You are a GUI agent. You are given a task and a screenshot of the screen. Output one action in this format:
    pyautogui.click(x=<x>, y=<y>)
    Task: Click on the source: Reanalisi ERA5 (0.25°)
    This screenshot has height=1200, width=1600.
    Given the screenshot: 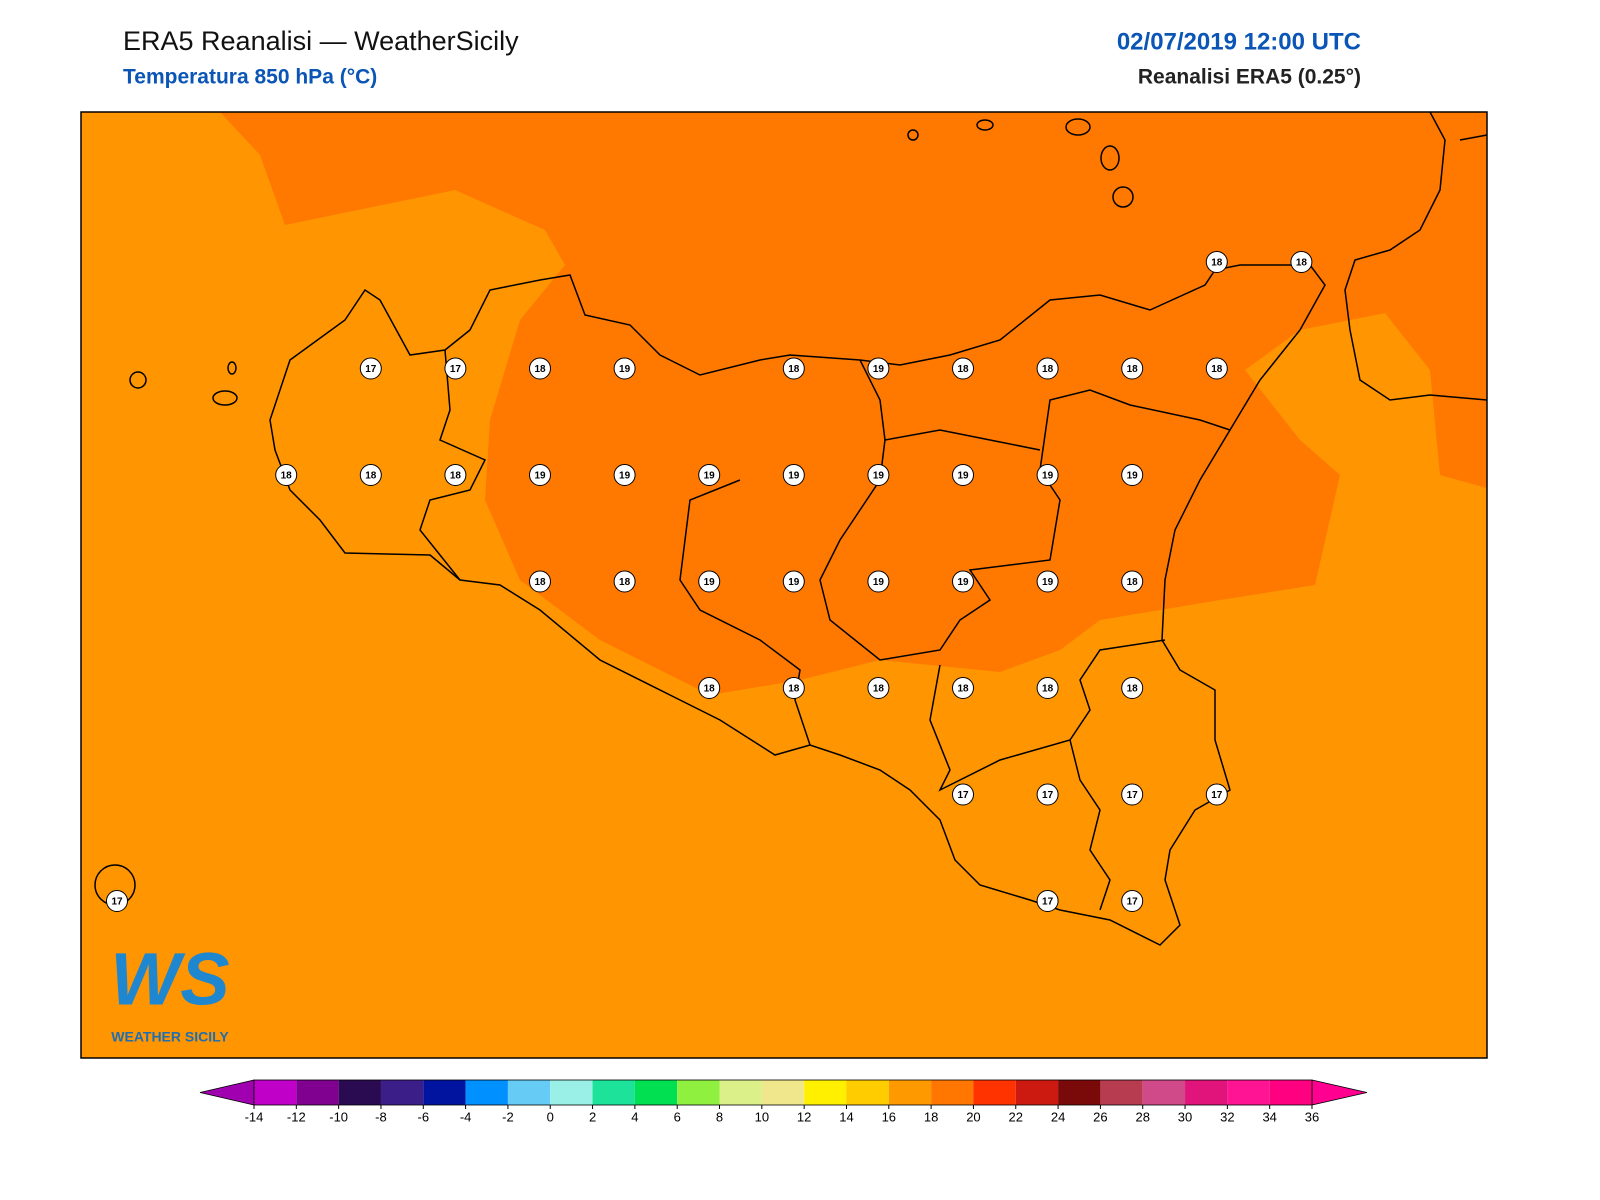 What is the action you would take?
    pyautogui.click(x=1249, y=77)
    